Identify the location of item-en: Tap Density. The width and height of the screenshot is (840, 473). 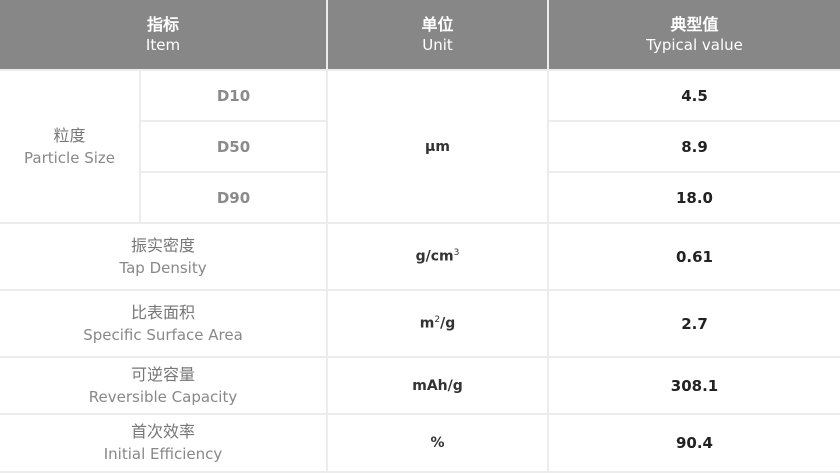
(163, 267).